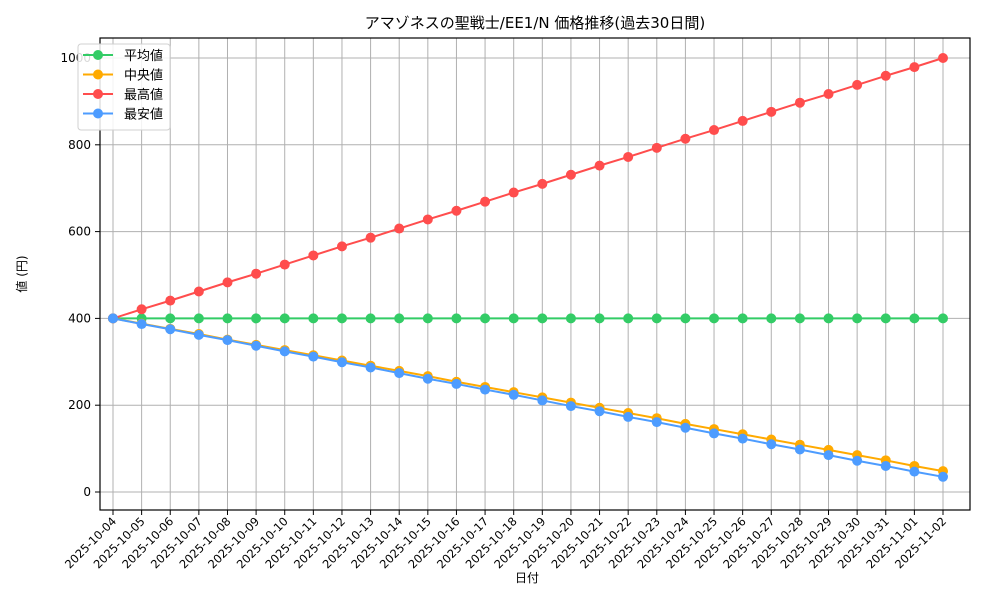 This screenshot has width=1000, height=604. Describe the element at coordinates (143, 115) in the screenshot. I see `legend-label: 最安値` at that location.